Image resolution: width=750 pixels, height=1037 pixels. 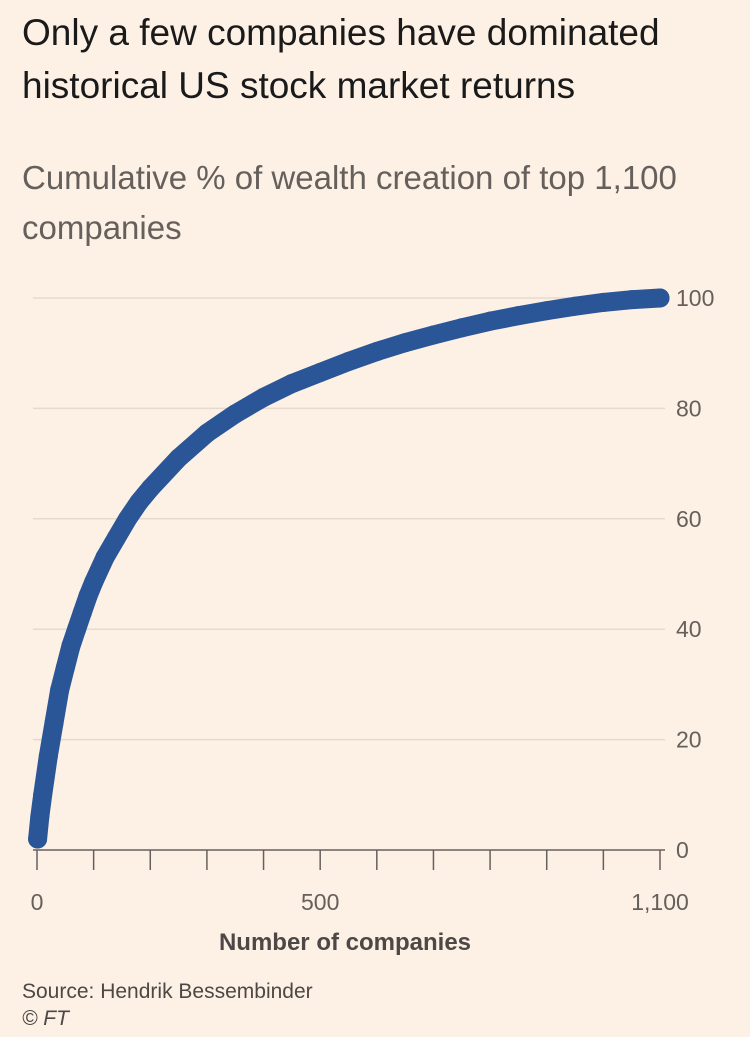 I want to click on y-tick-label-60: 60, so click(x=689, y=519).